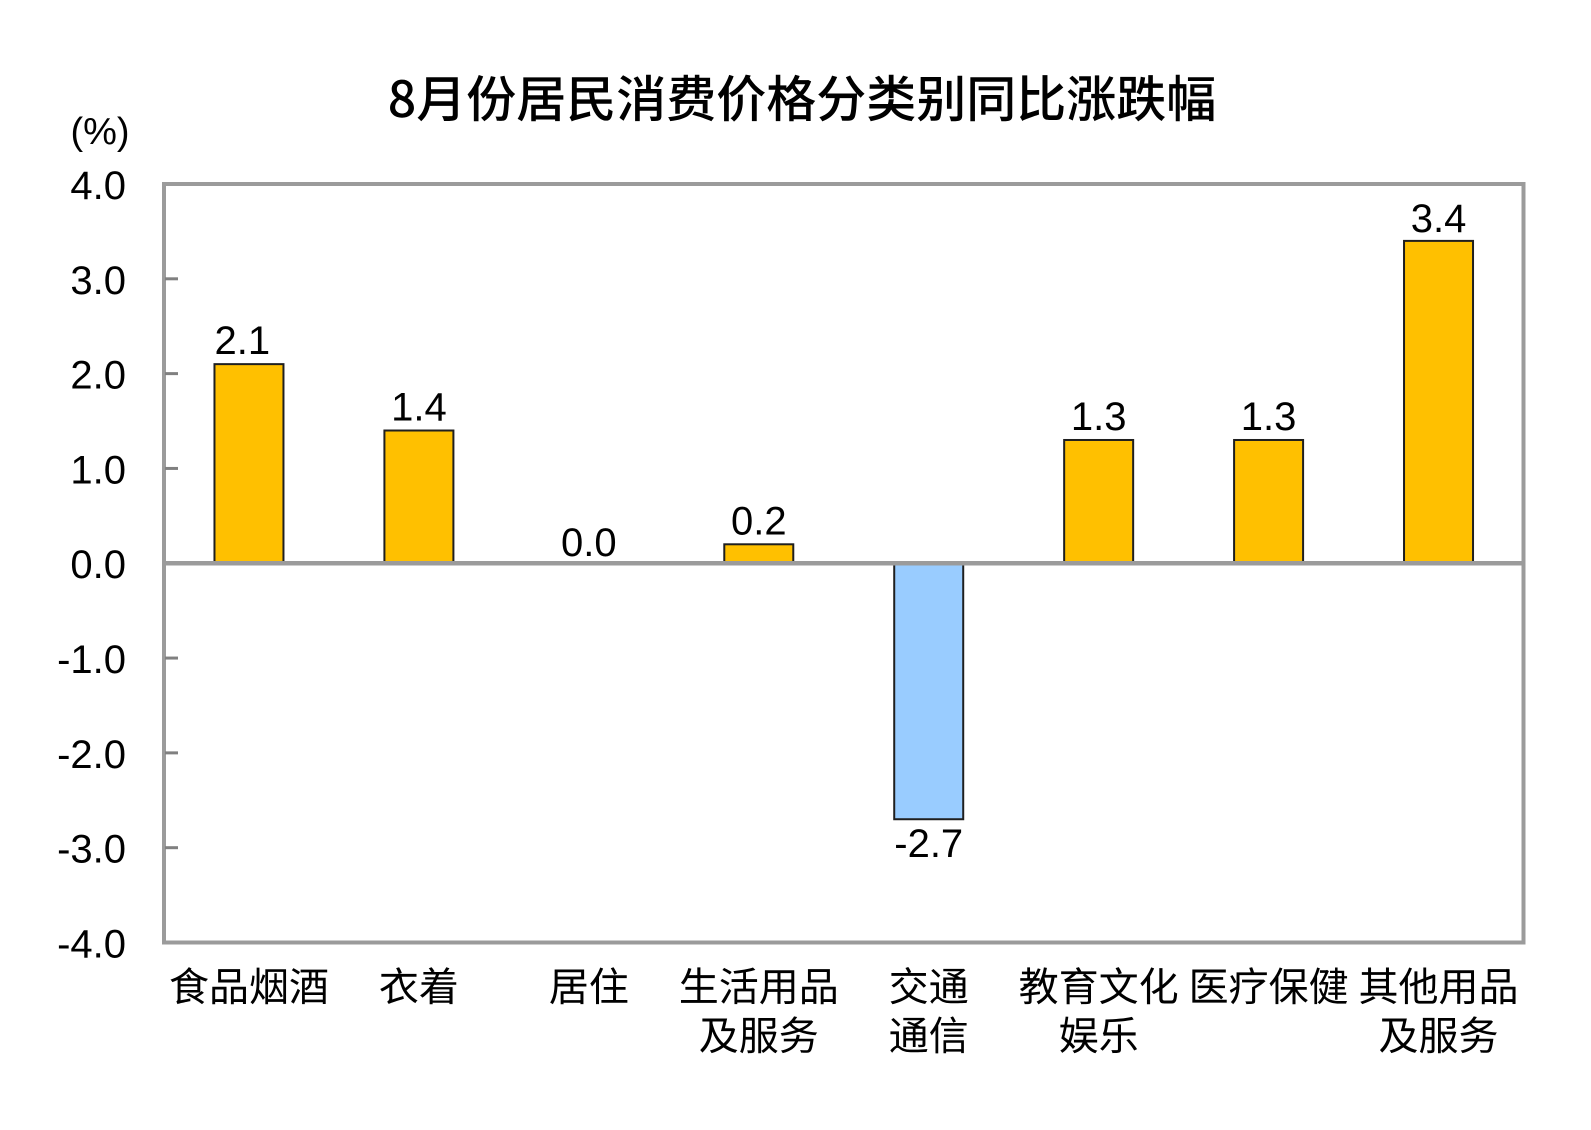 The width and height of the screenshot is (1591, 1130). Describe the element at coordinates (419, 408) in the screenshot. I see `svg-text: 1.4` at that location.